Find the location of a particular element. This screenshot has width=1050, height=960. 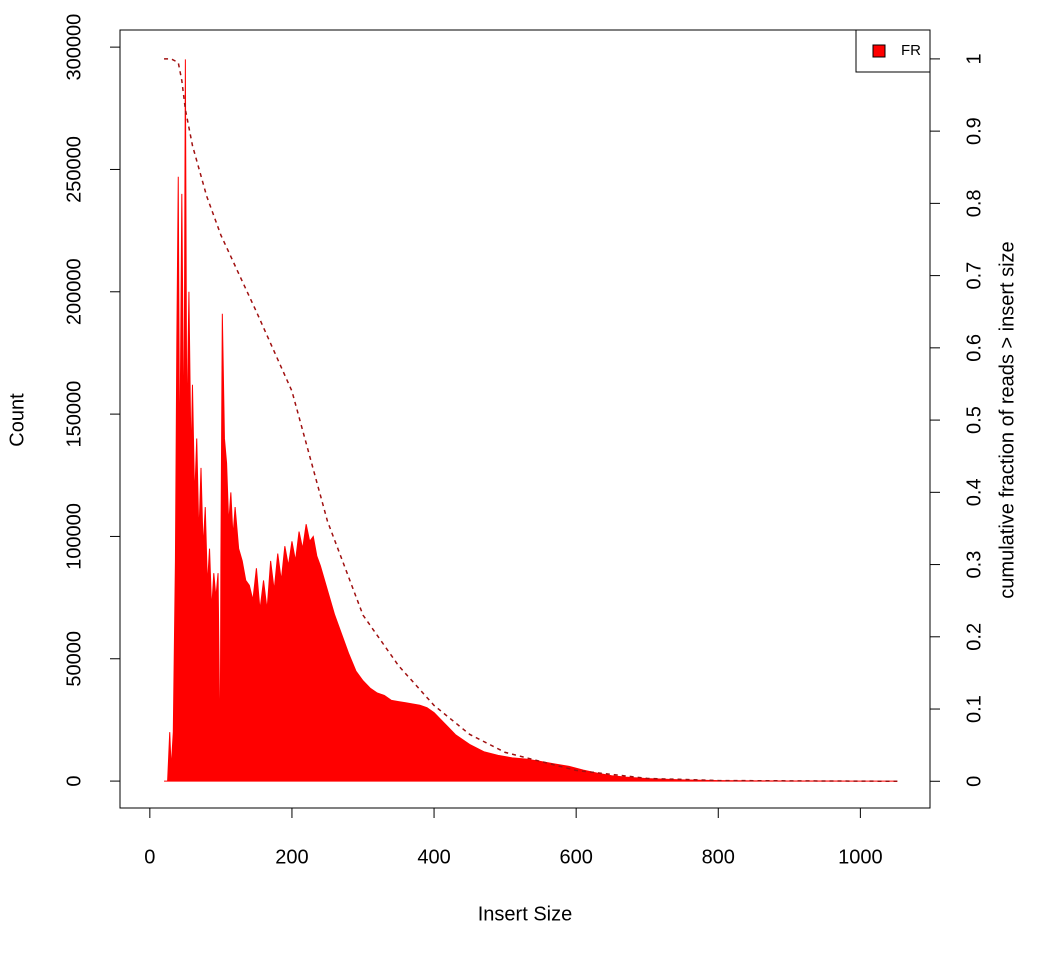

x-axis-label: Insert Size is located at coordinates (525, 914).